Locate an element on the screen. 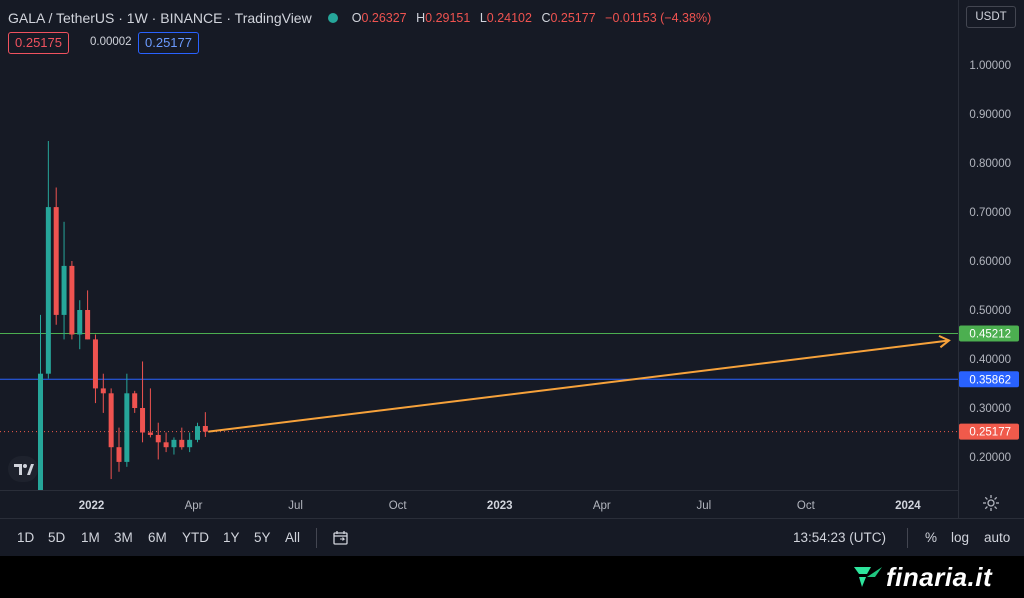 This screenshot has width=1024, height=598. range-1d-button: 1D is located at coordinates (26, 537).